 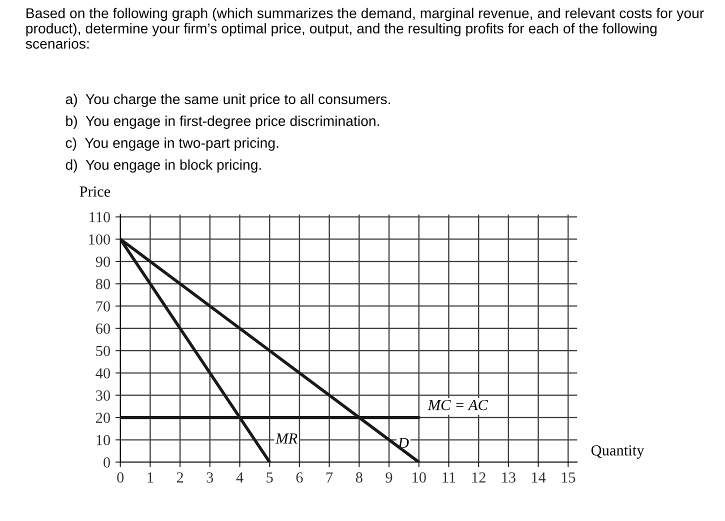 What do you see at coordinates (479, 477) in the screenshot?
I see `x-tick-label: 12` at bounding box center [479, 477].